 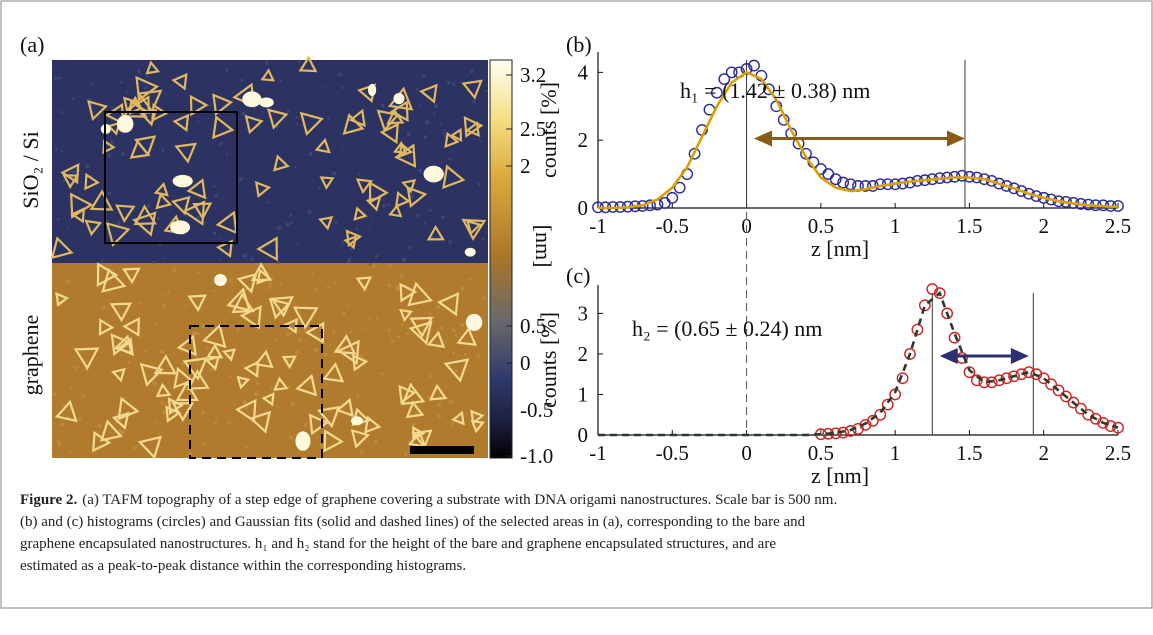 I want to click on height-annotation: h₂ = (0.65 ± 0.24) nm, so click(x=727, y=328).